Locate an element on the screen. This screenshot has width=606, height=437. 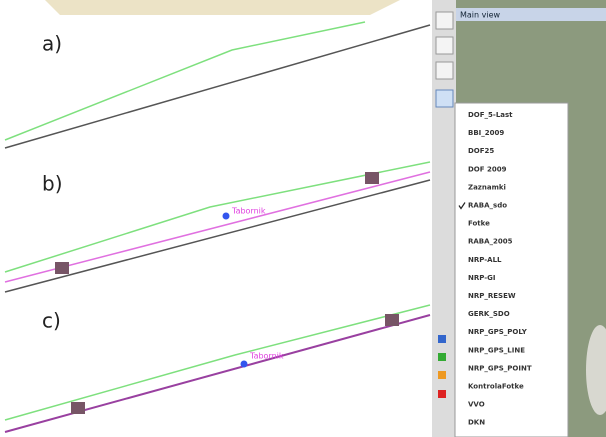
menu-item-label: NRP-ALL is located at coordinates (485, 260).